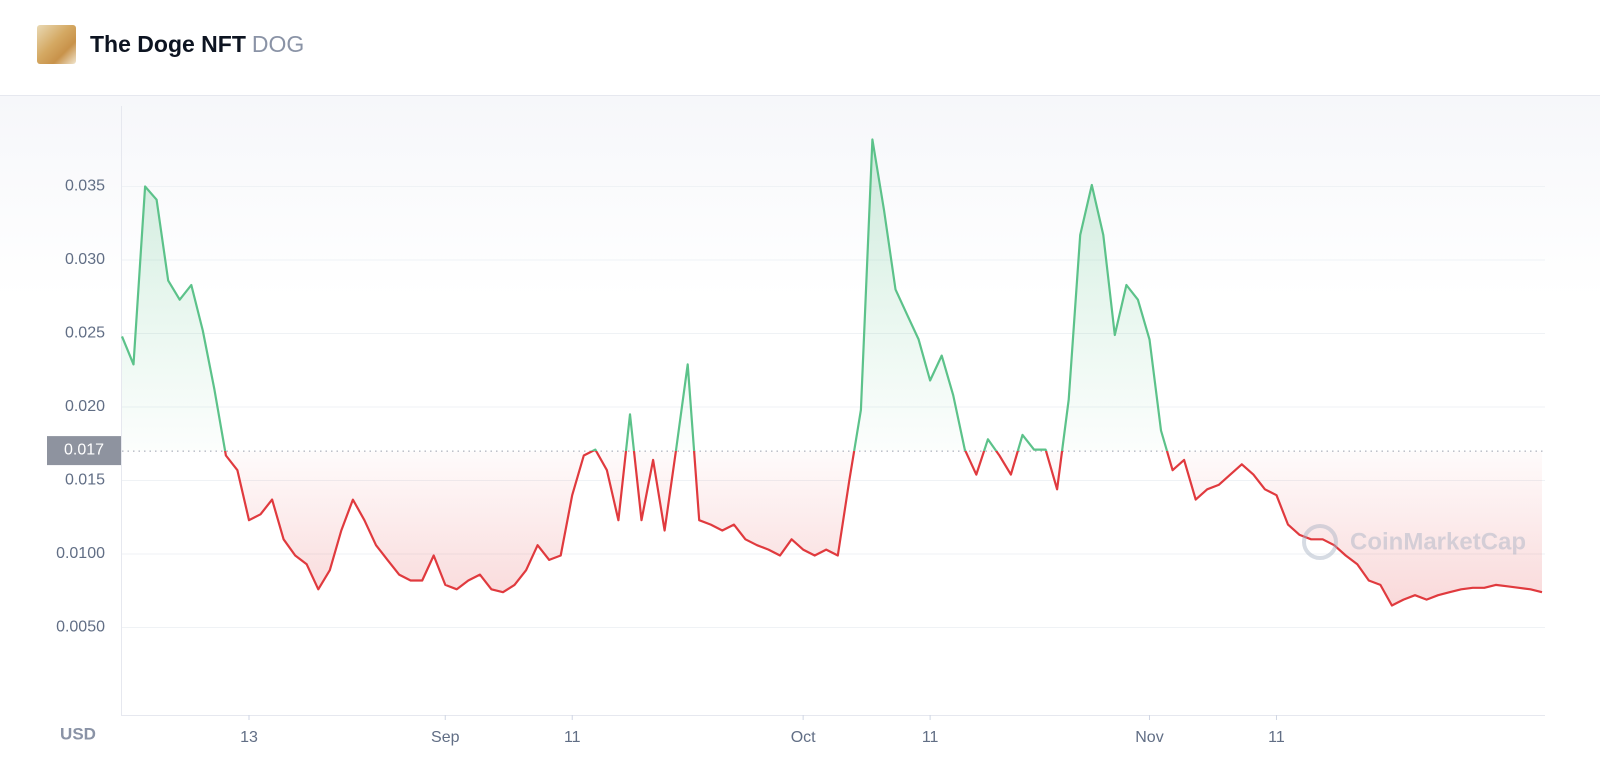 The width and height of the screenshot is (1600, 768). I want to click on watermark-text: CoinMarketCap, so click(1438, 541).